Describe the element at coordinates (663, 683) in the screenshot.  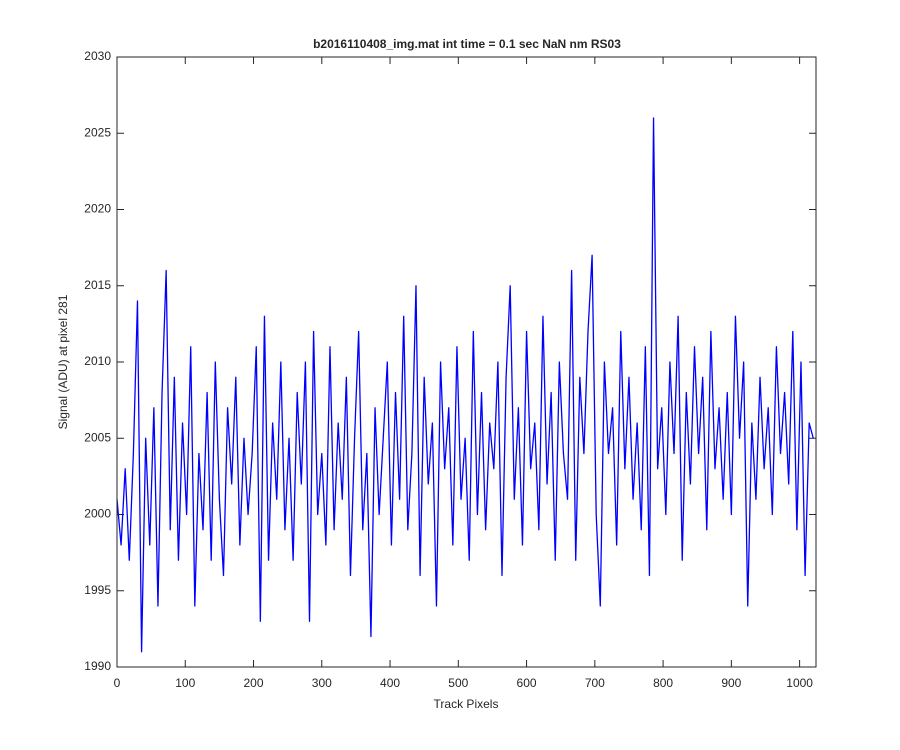
I see `x-tick-label: 800` at that location.